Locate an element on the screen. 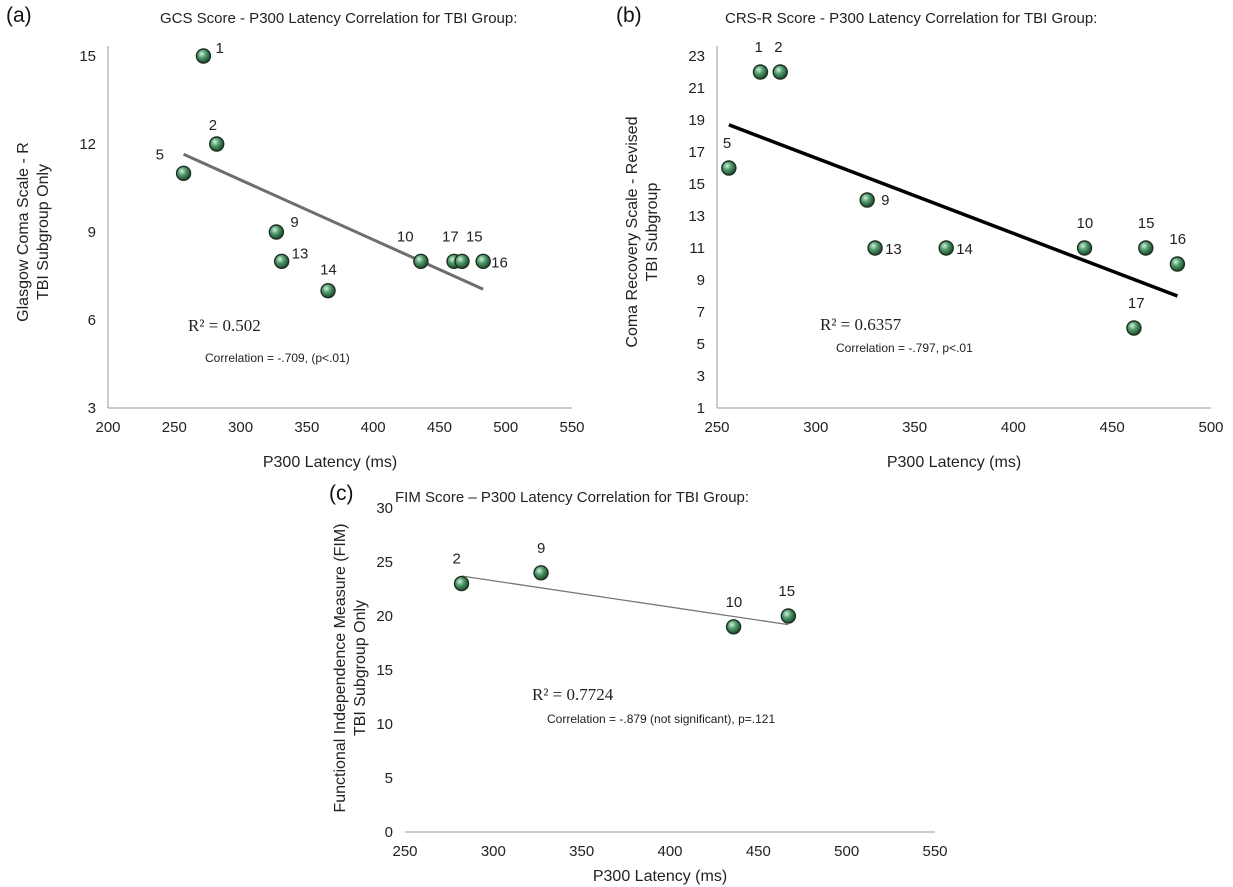  point-label: 13 is located at coordinates (300, 253).